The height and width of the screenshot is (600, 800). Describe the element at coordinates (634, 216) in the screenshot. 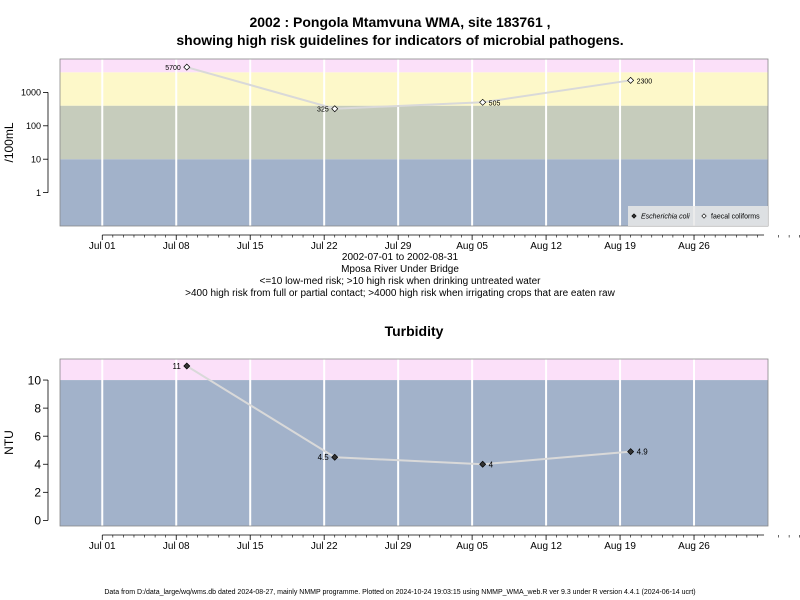

I see `legend-marker-escherichia-coli` at that location.